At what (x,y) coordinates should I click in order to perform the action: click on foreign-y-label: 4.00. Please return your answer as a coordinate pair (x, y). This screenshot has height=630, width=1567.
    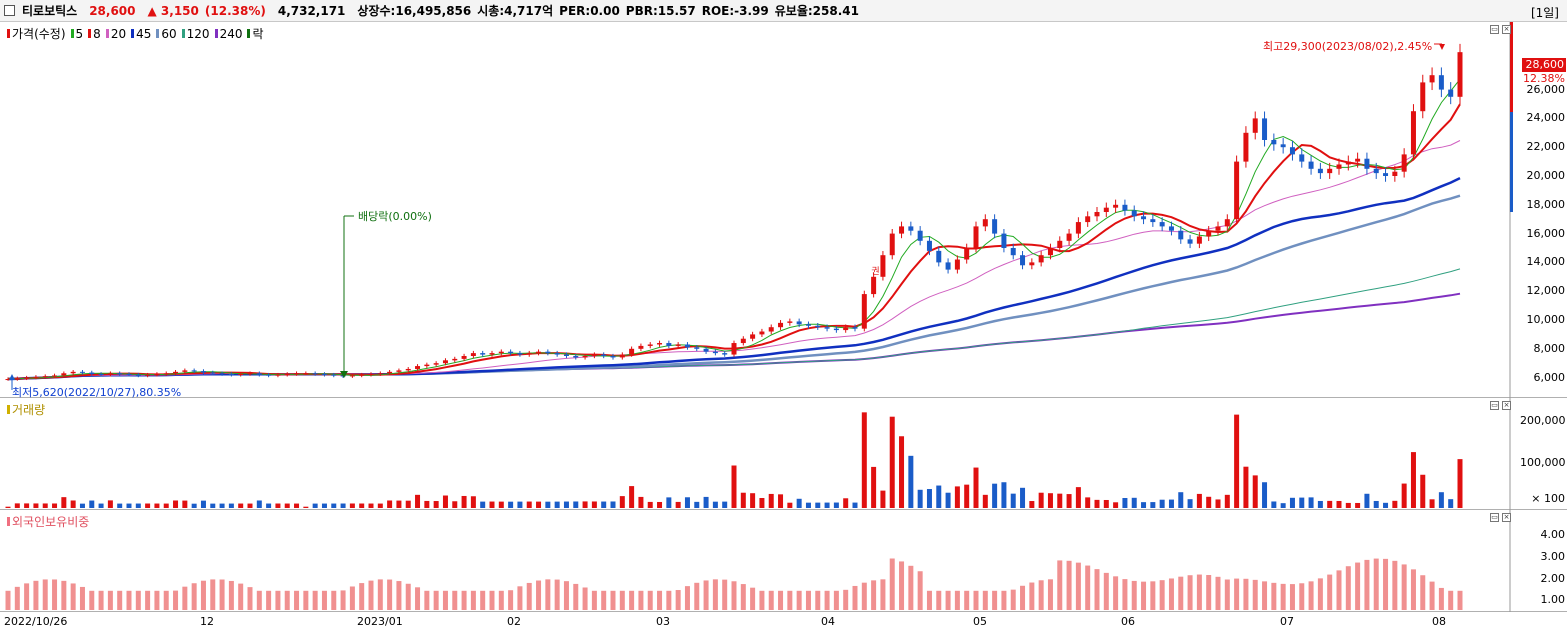
    Looking at the image, I should click on (1553, 534).